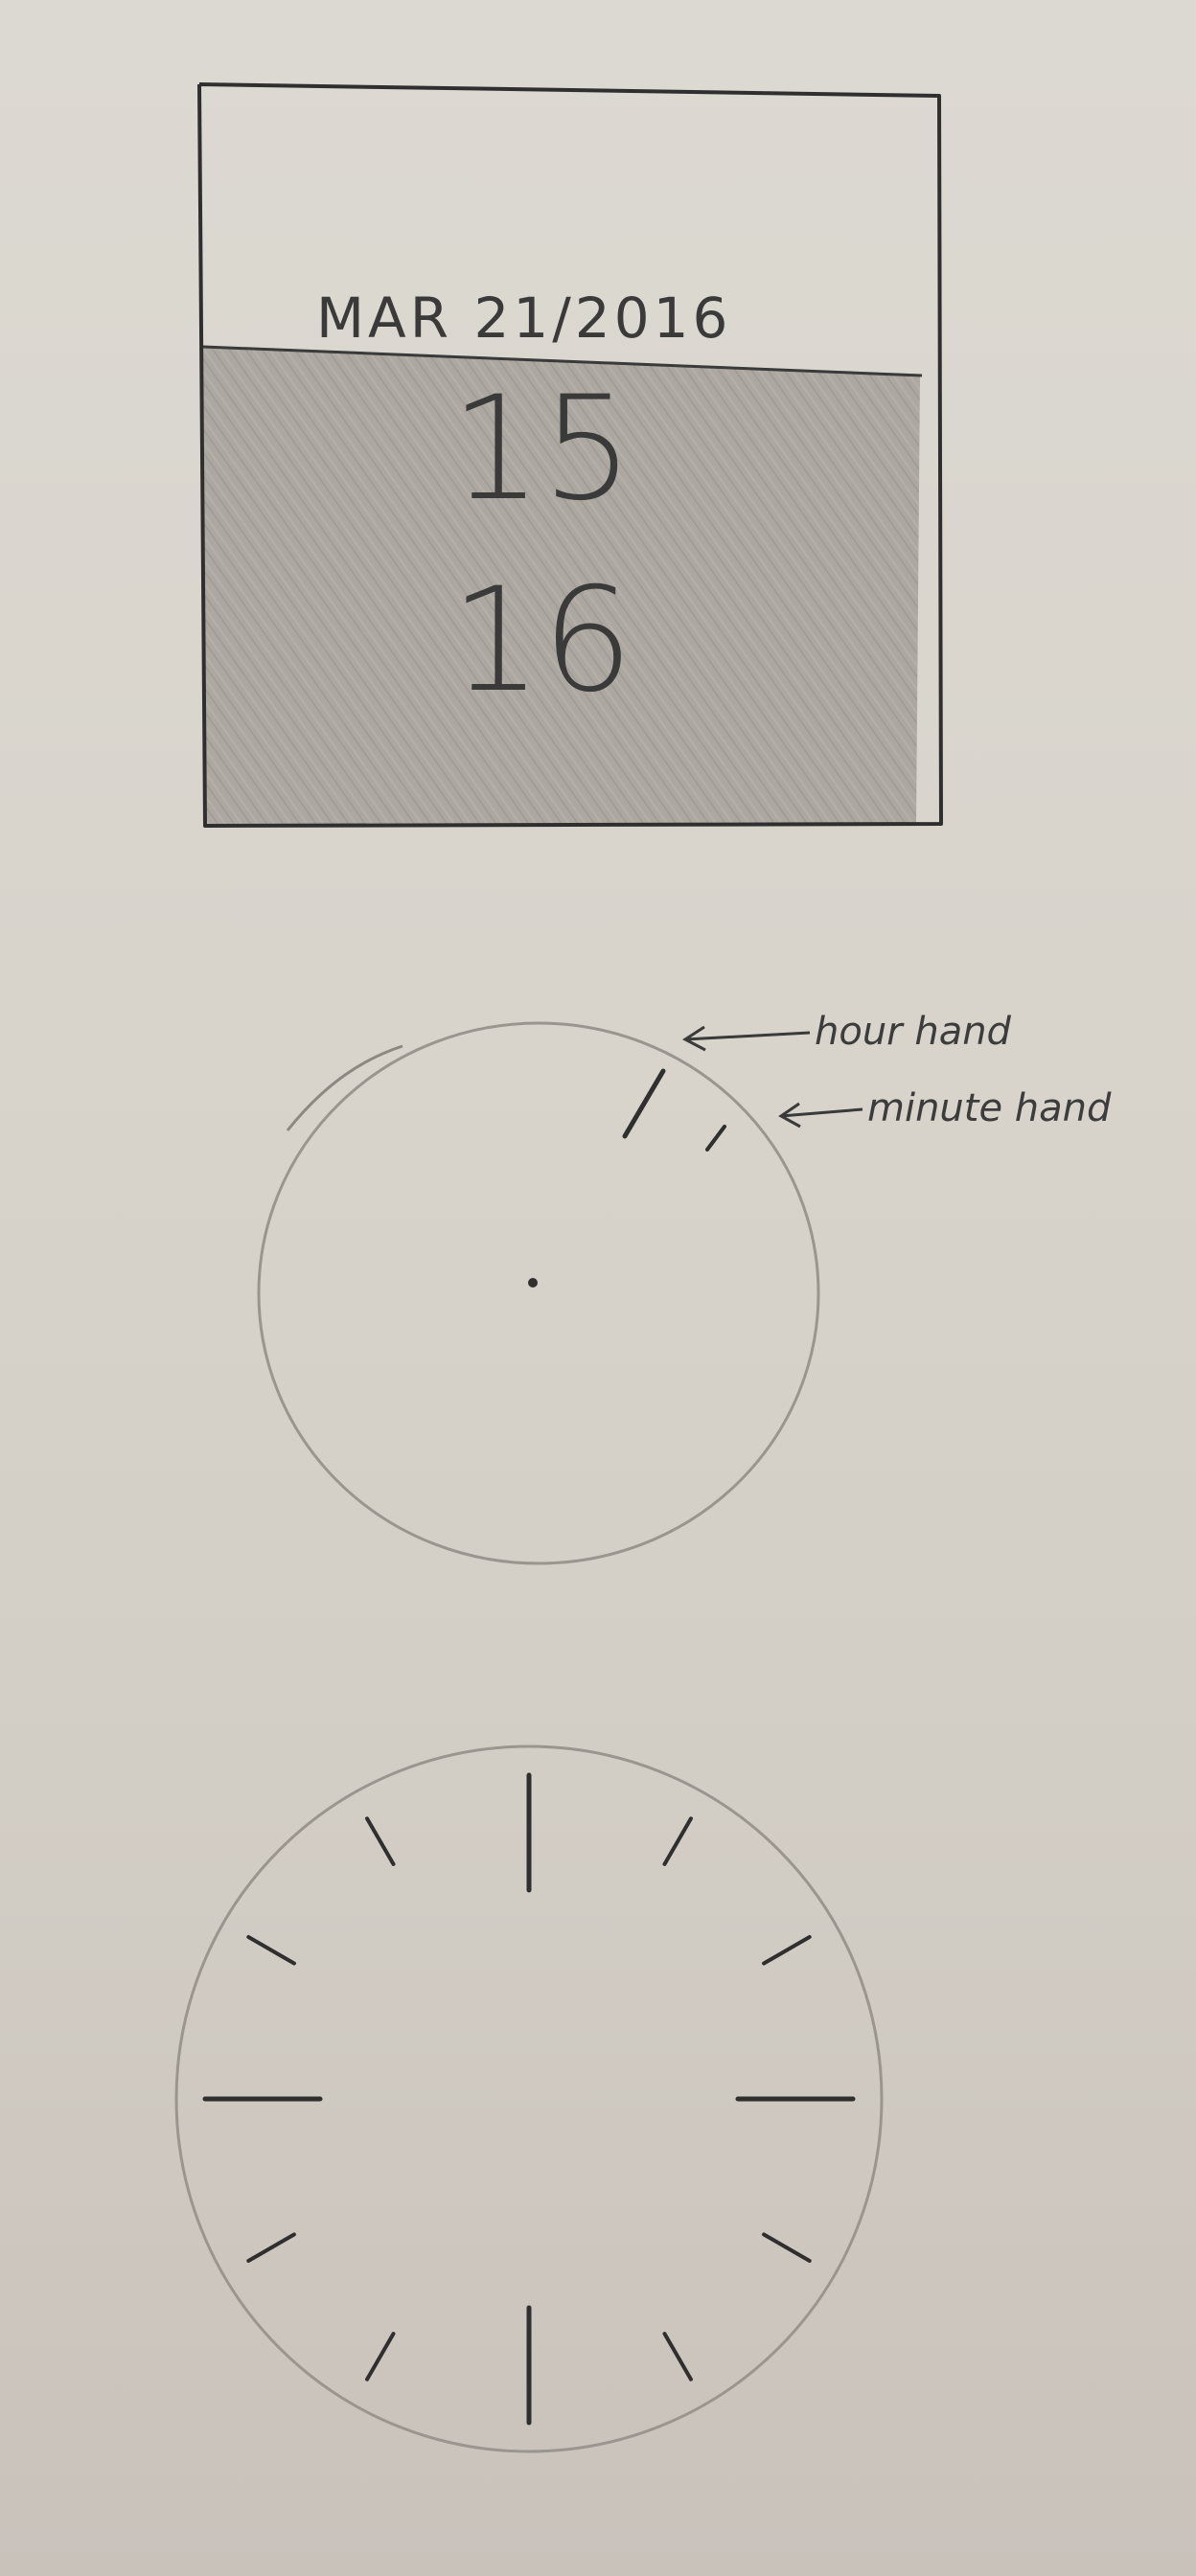  Describe the element at coordinates (644, 1104) in the screenshot. I see `hour-hand-mark` at that location.